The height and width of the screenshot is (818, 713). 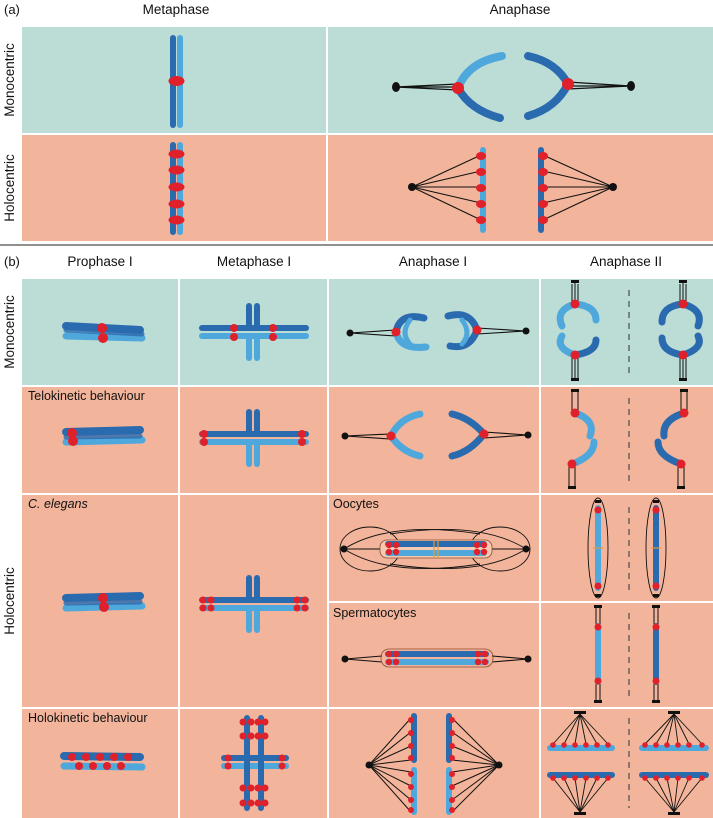 What do you see at coordinates (104, 602) in the screenshot?
I see `b-ce-prophase-bivalent` at bounding box center [104, 602].